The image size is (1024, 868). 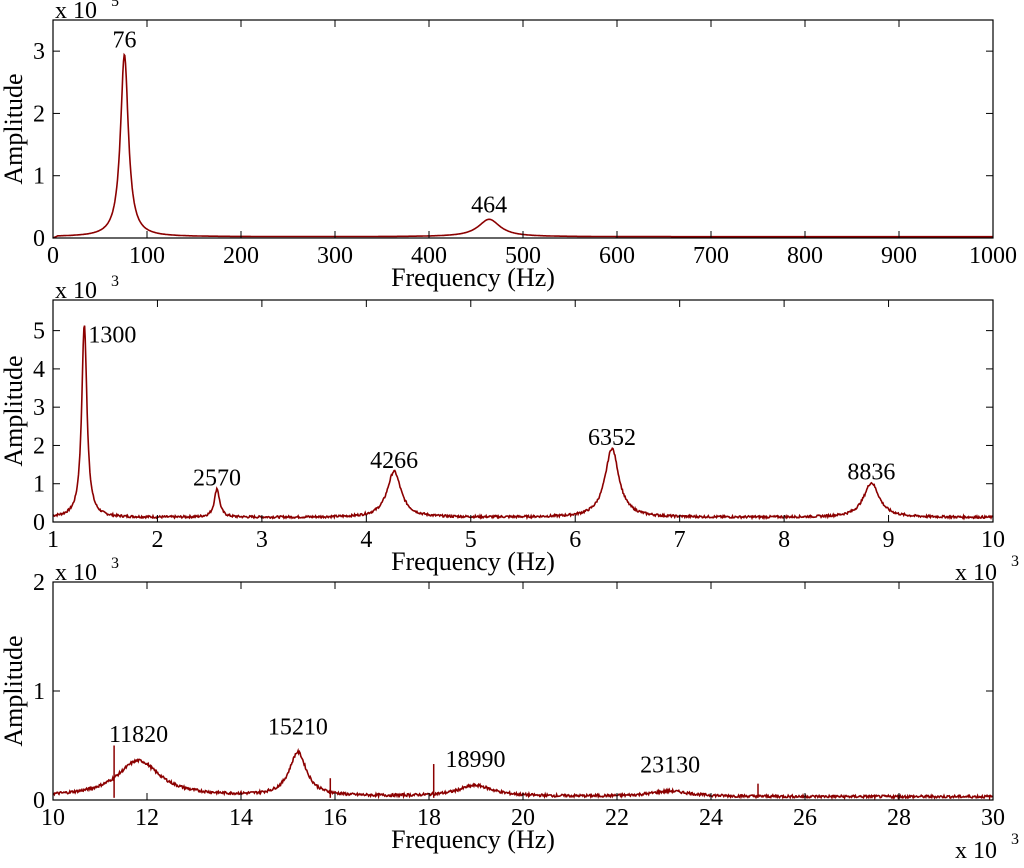 What do you see at coordinates (112, 336) in the screenshot?
I see `peak-annotation: 1300` at bounding box center [112, 336].